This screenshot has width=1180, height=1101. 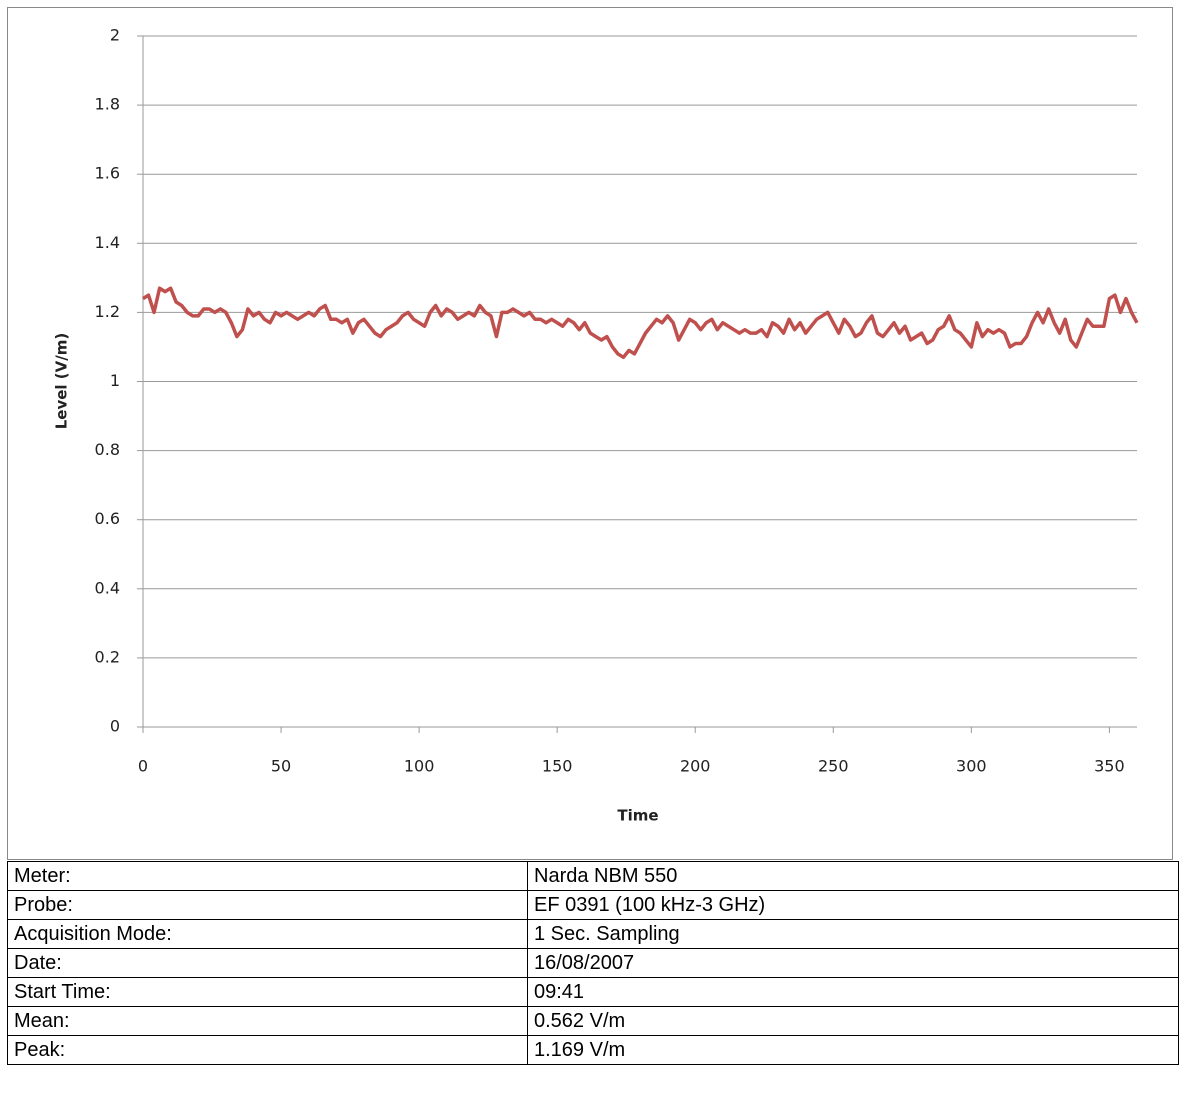 I want to click on x-tick-label: 0, so click(x=143, y=766).